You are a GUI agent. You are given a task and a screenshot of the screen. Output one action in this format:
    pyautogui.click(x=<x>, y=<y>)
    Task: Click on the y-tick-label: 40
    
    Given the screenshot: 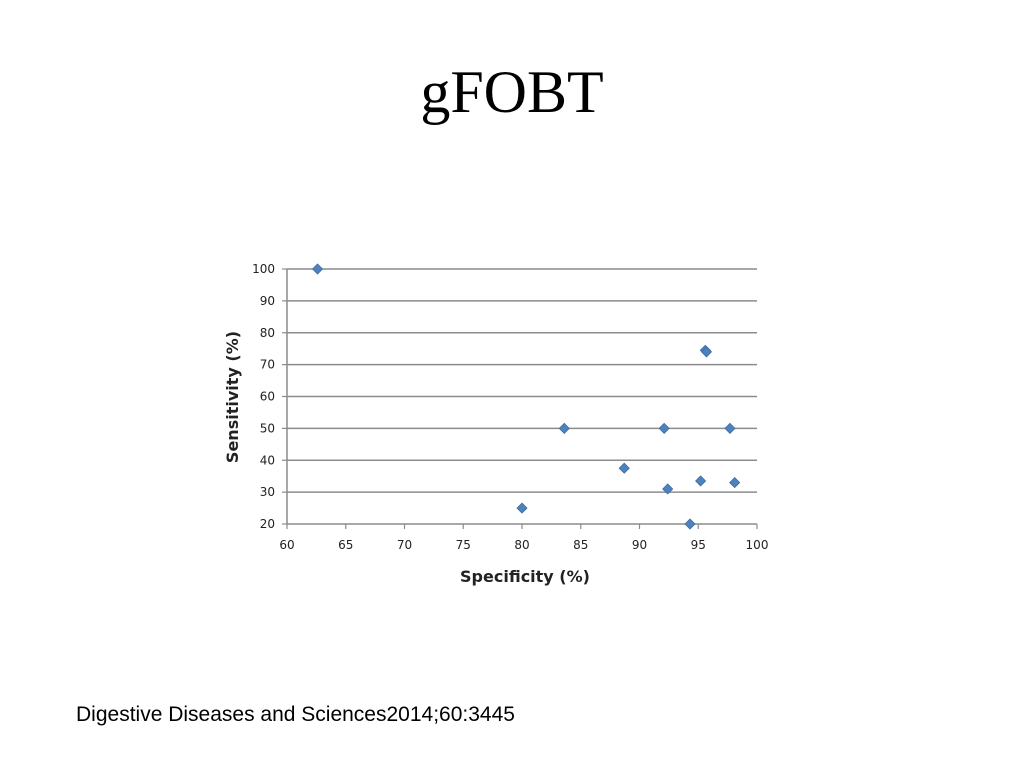 What is the action you would take?
    pyautogui.click(x=267, y=460)
    